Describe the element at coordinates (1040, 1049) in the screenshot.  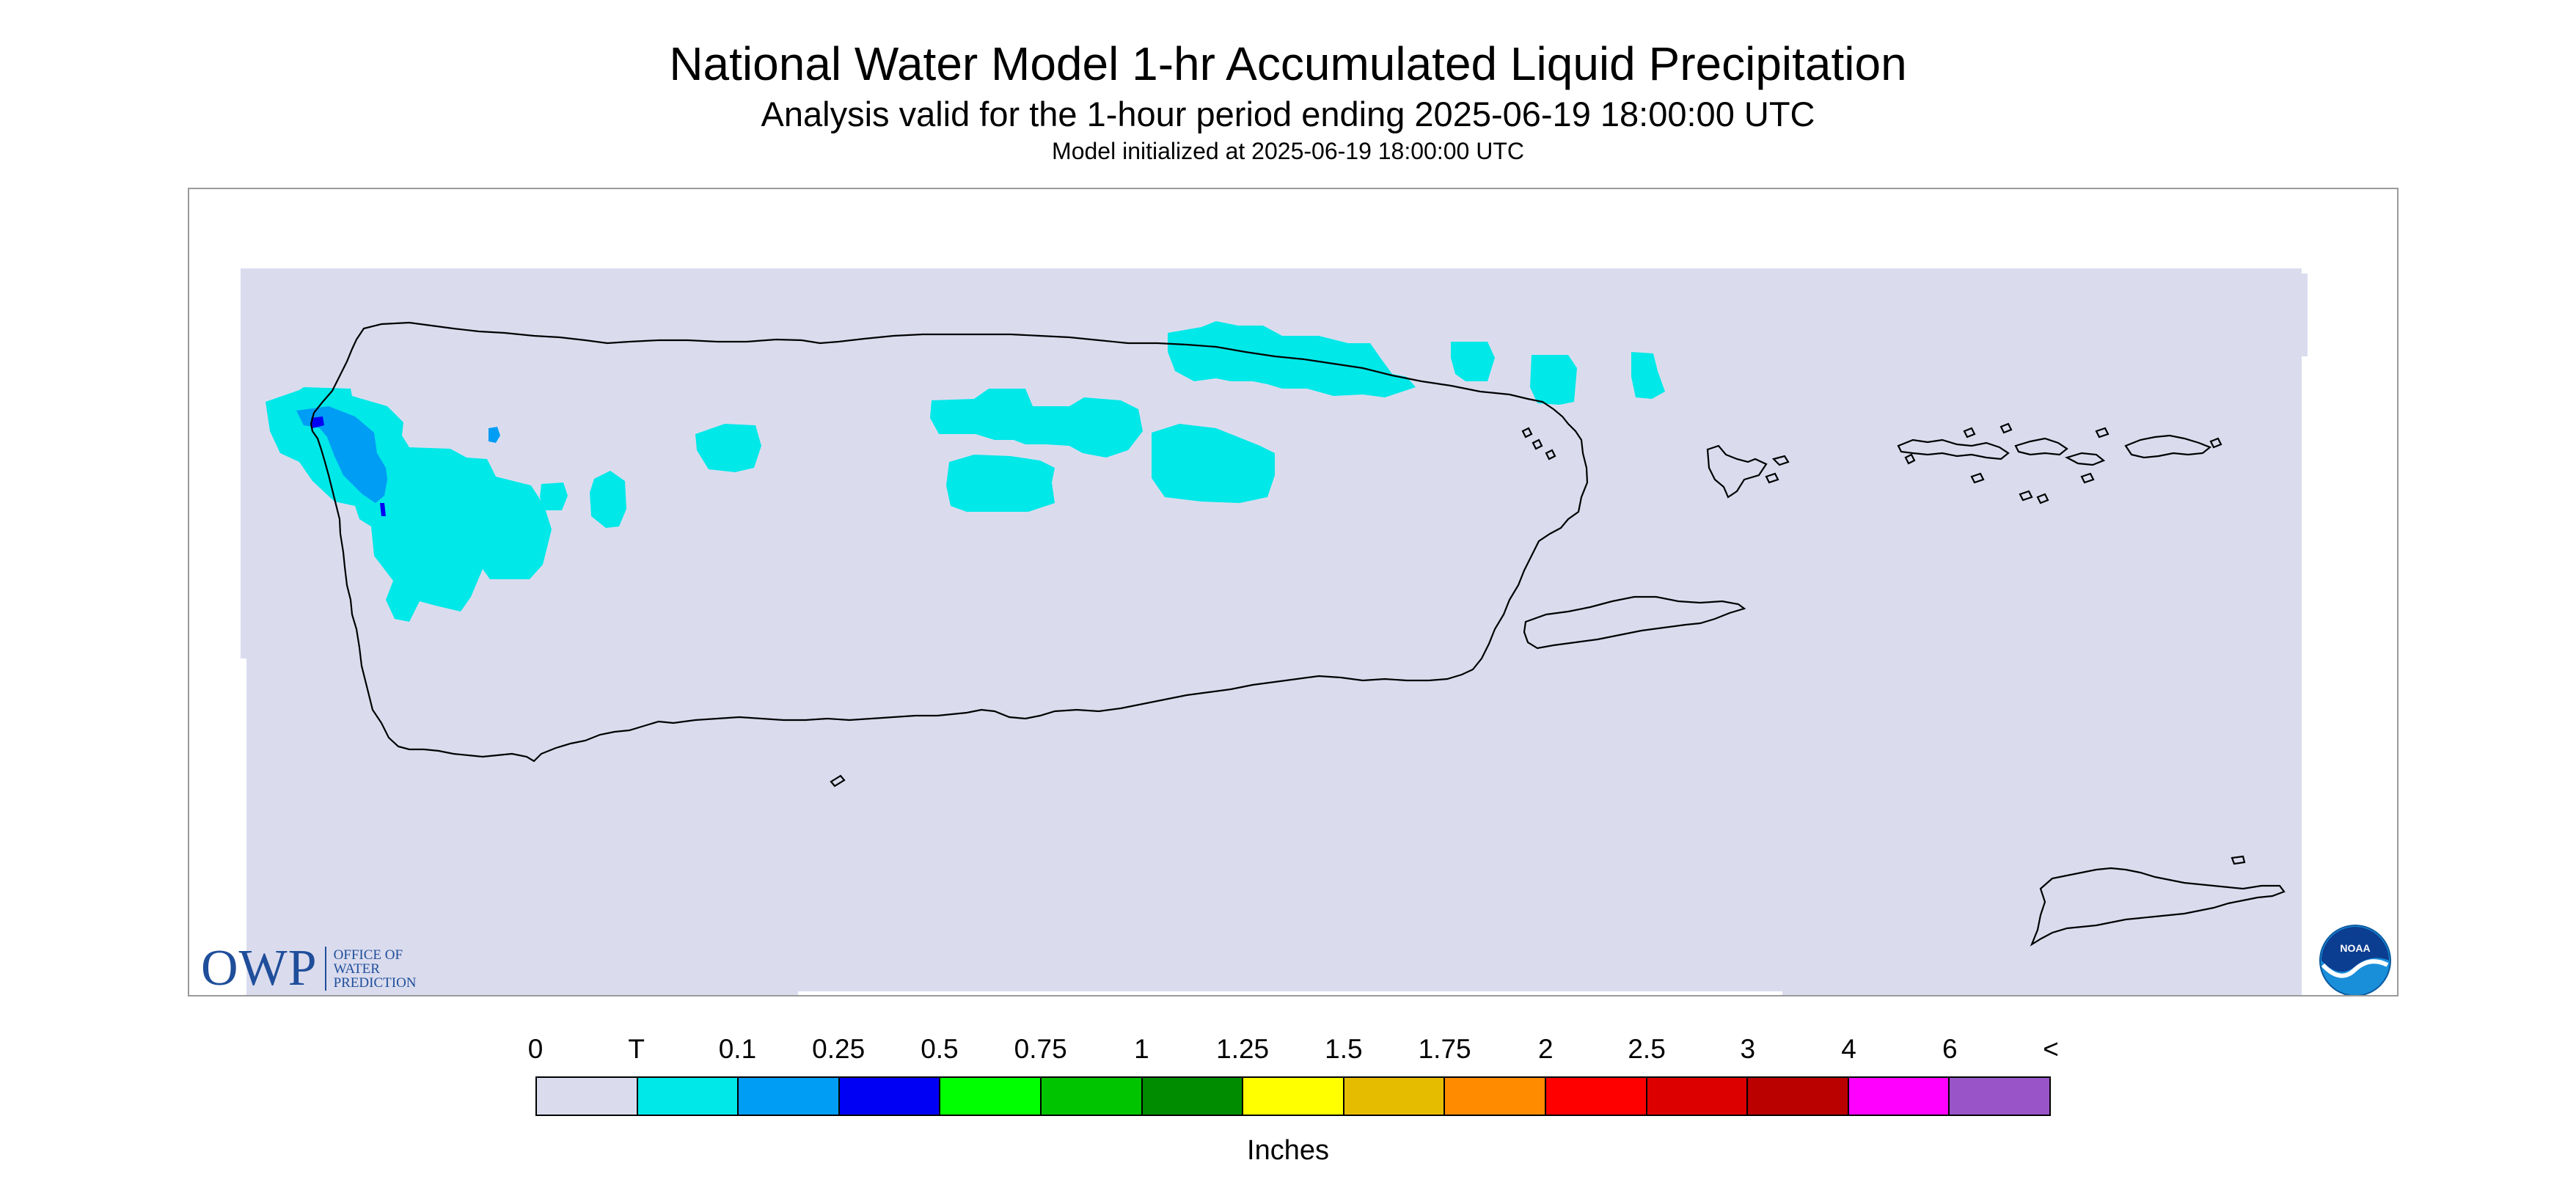
I see `legend-label: 0.75` at that location.